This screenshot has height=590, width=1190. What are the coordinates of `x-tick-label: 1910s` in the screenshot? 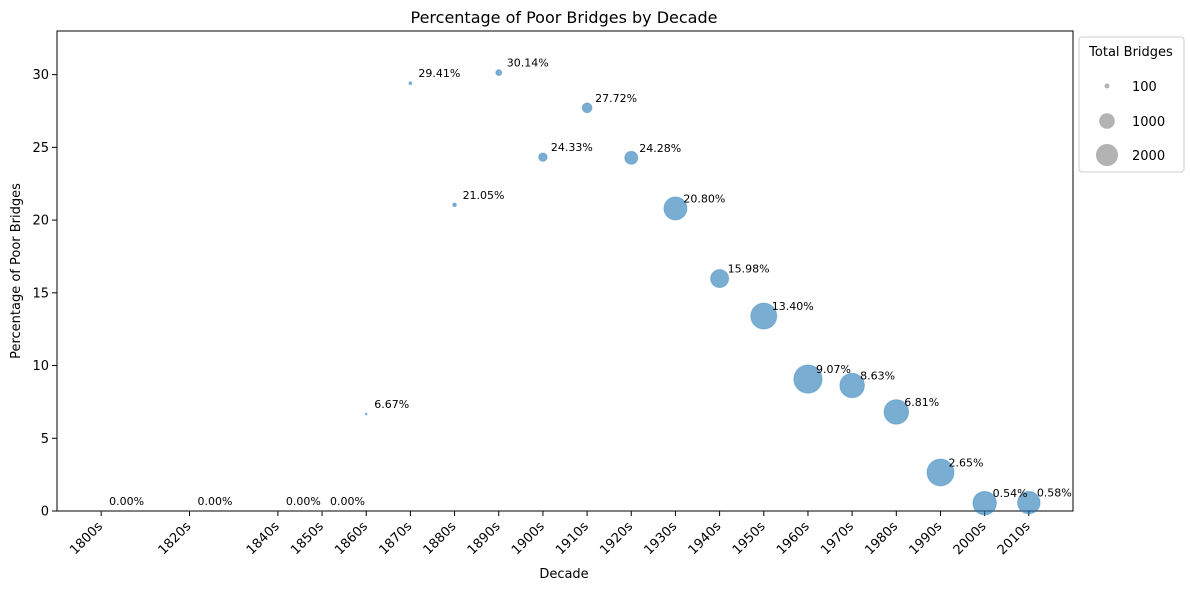 It's located at (572, 538).